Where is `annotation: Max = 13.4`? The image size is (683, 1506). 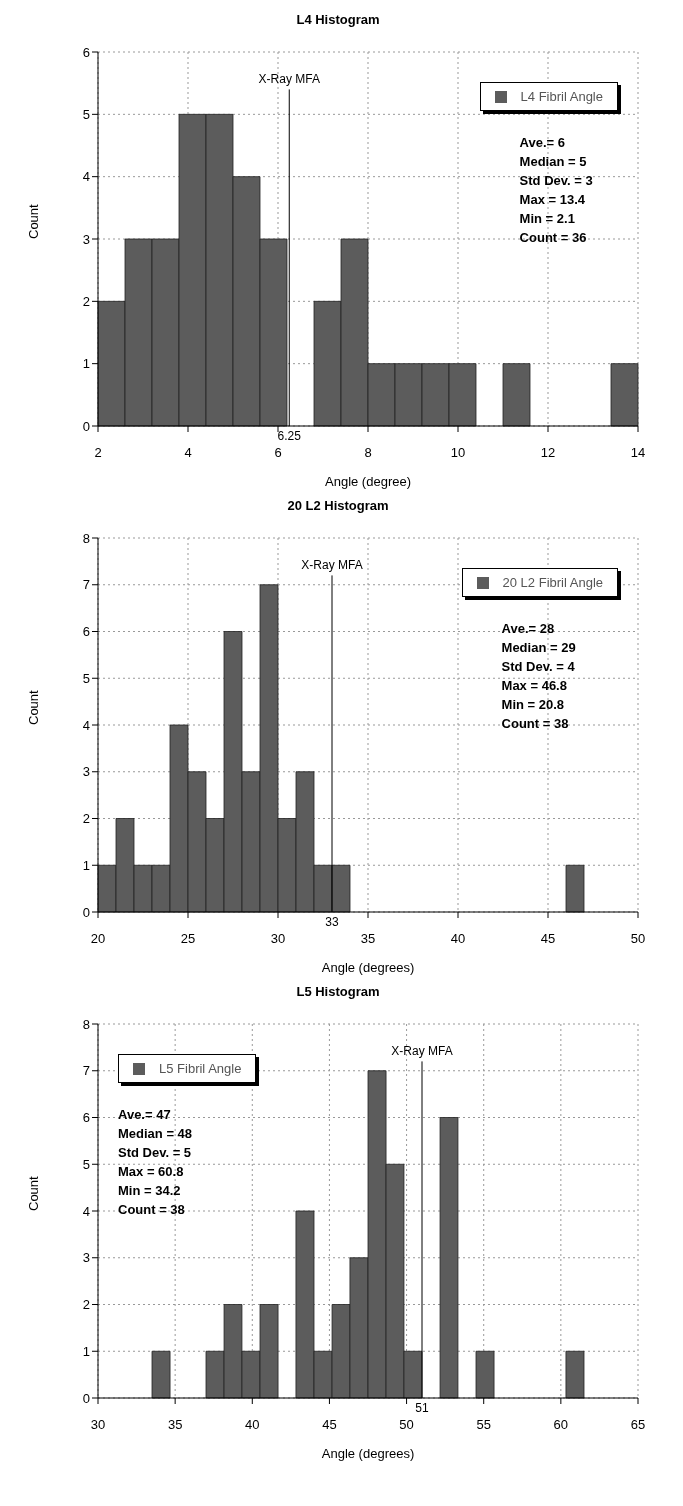 annotation: Max = 13.4 is located at coordinates (552, 200).